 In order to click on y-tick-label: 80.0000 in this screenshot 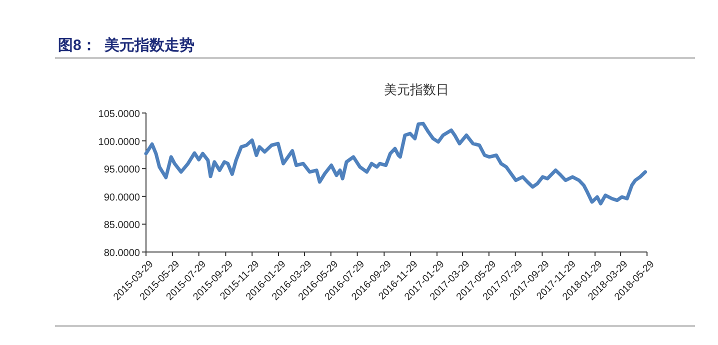, I will do `click(122, 253)`.